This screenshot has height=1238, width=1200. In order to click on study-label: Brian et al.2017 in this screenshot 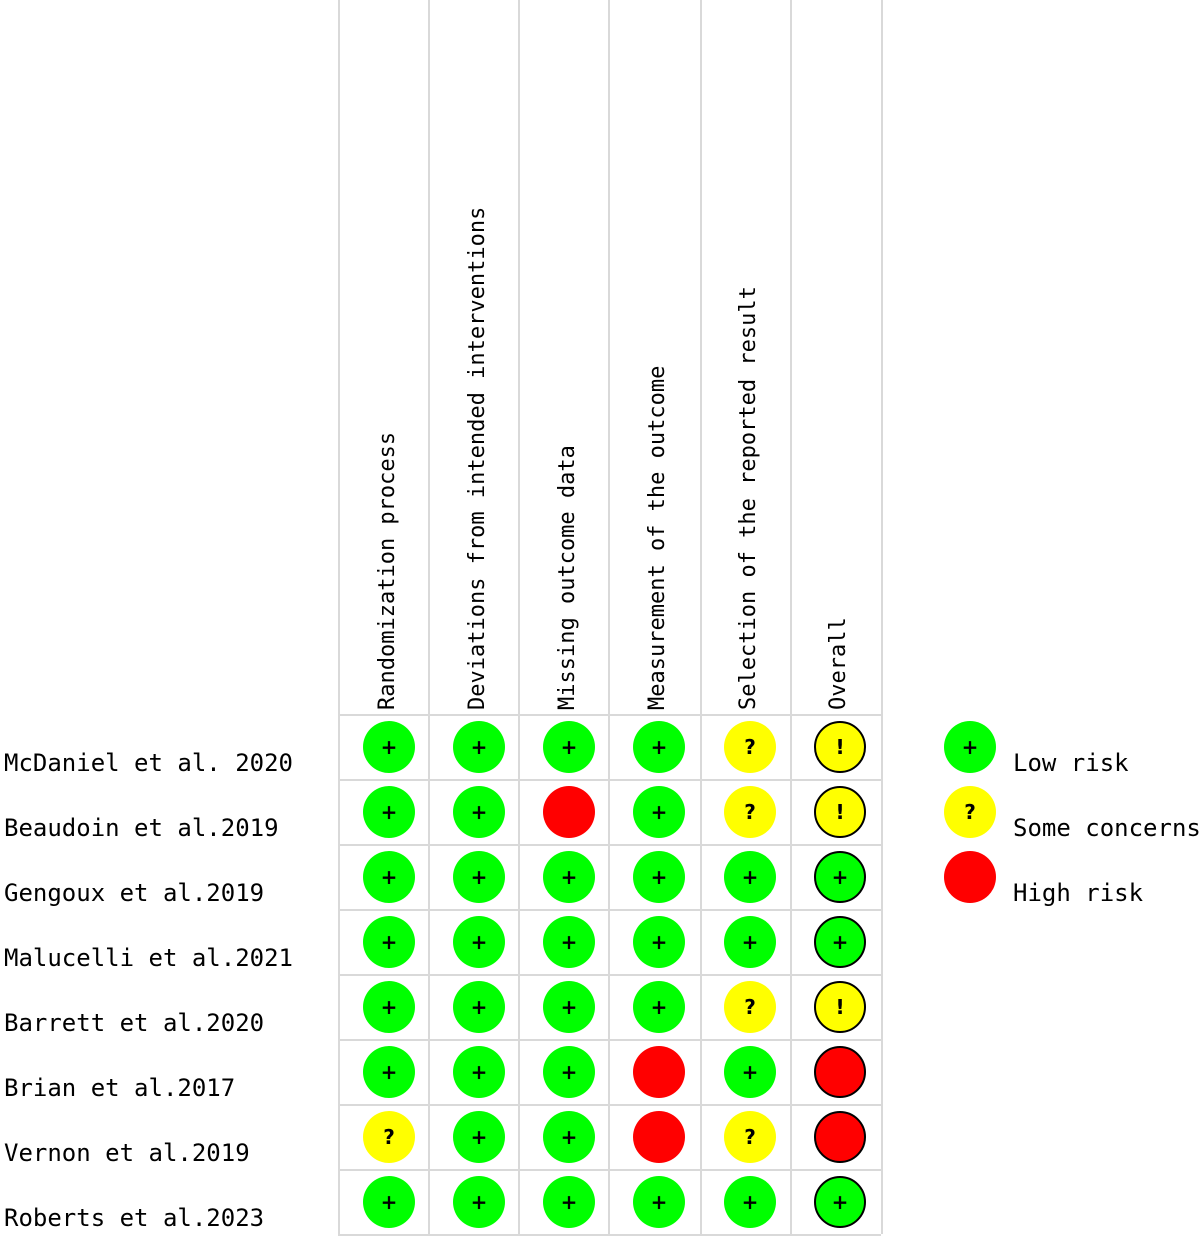, I will do `click(120, 1088)`.